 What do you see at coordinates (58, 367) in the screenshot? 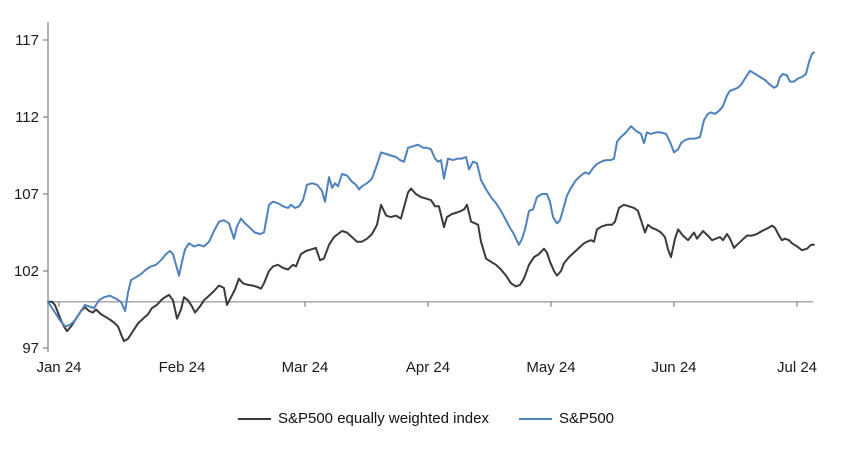
I see `x-axis-tick-label: Jan 24` at bounding box center [58, 367].